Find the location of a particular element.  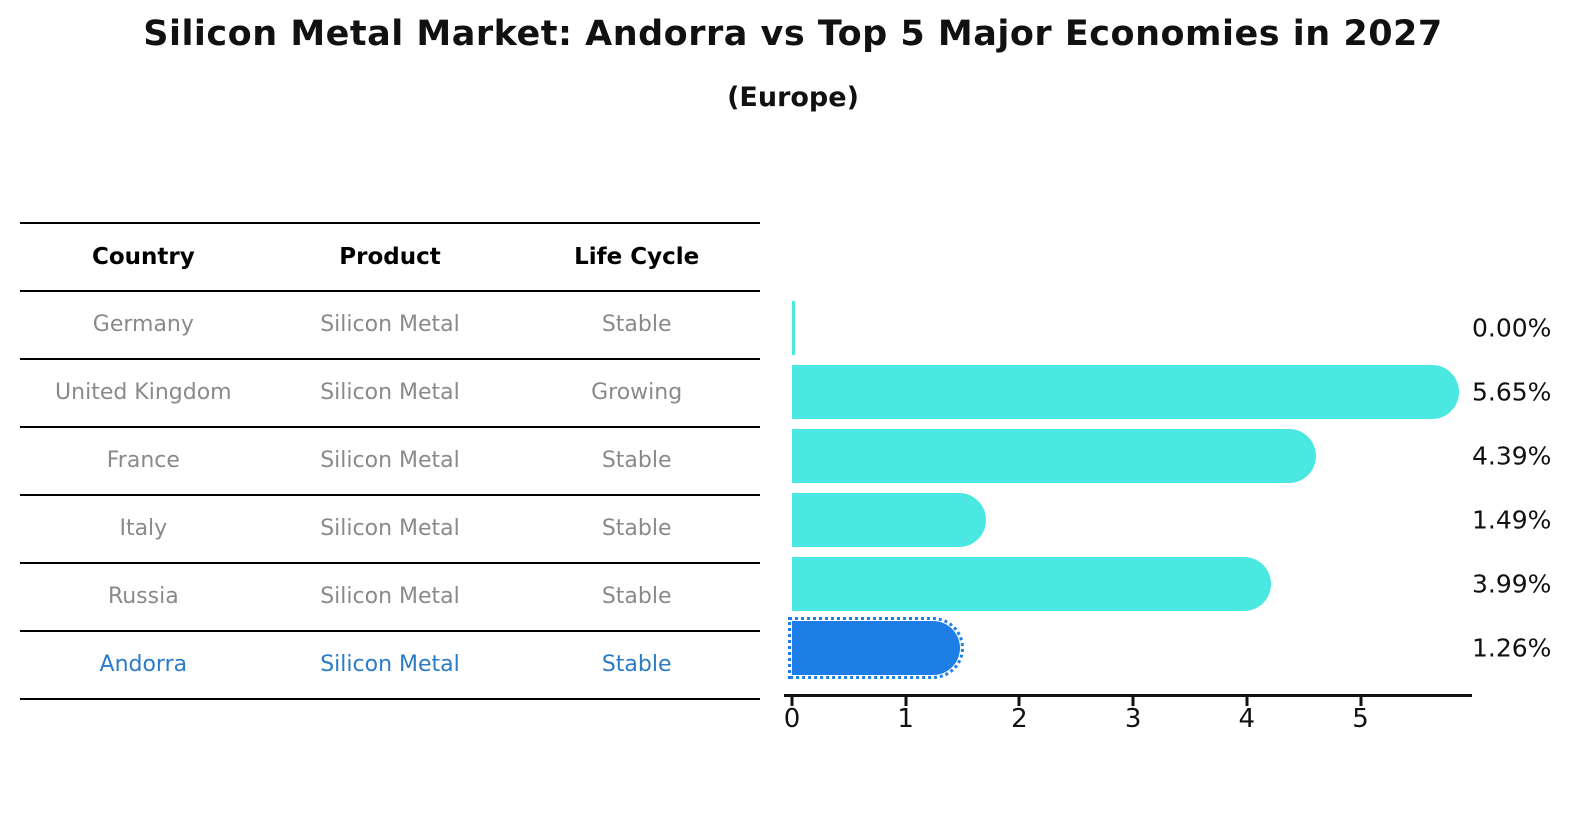

bar-andorra is located at coordinates (876, 648).